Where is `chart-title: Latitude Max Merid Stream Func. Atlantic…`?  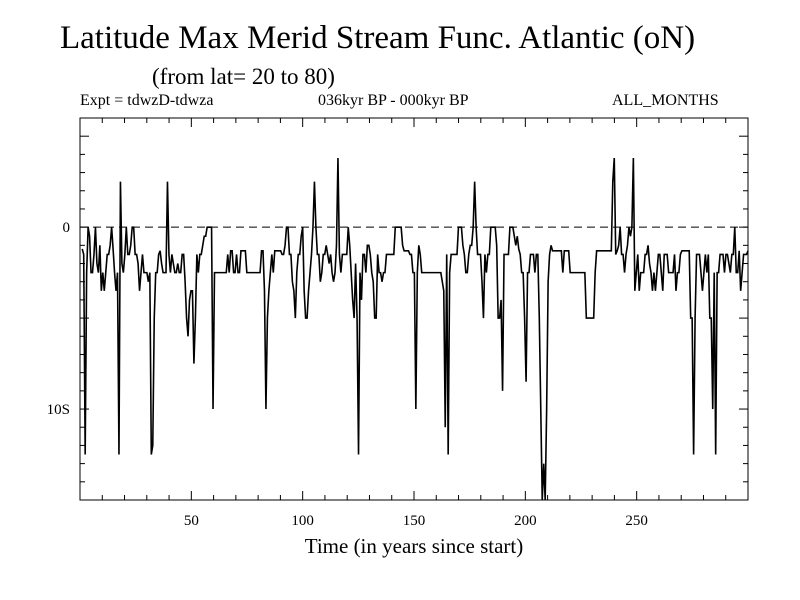 chart-title: Latitude Max Merid Stream Func. Atlantic… is located at coordinates (378, 38).